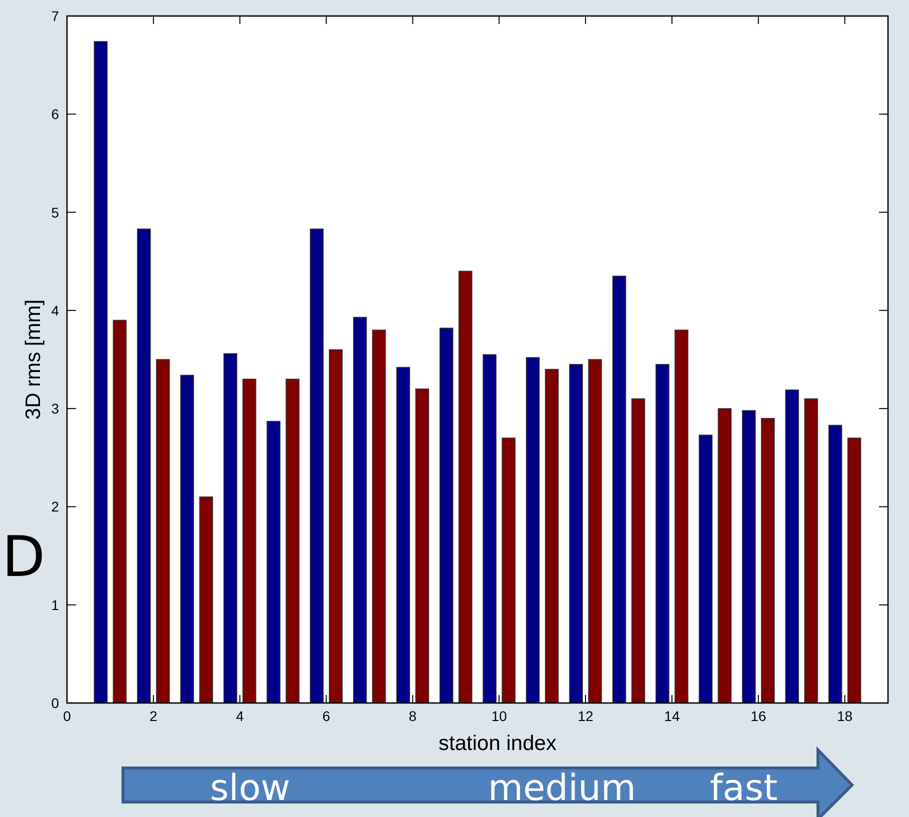 The width and height of the screenshot is (909, 817). I want to click on y-tick-label: 6, so click(55, 114).